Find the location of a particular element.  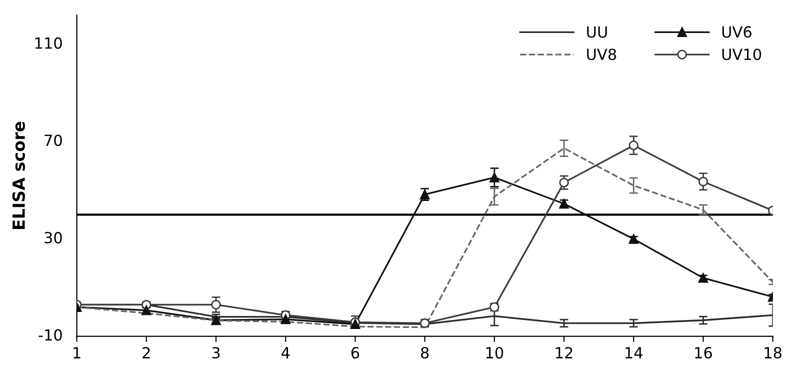

x-tick-label: 16 is located at coordinates (703, 352).